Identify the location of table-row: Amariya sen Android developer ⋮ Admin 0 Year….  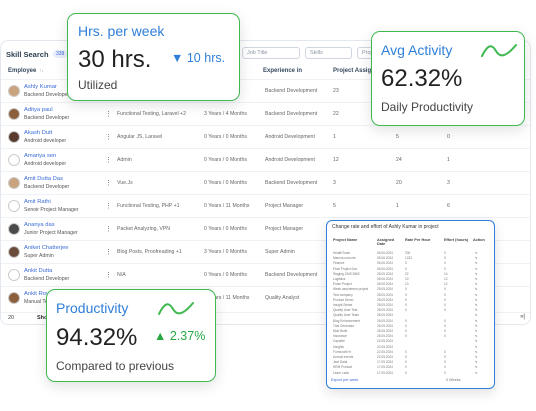
(265, 159).